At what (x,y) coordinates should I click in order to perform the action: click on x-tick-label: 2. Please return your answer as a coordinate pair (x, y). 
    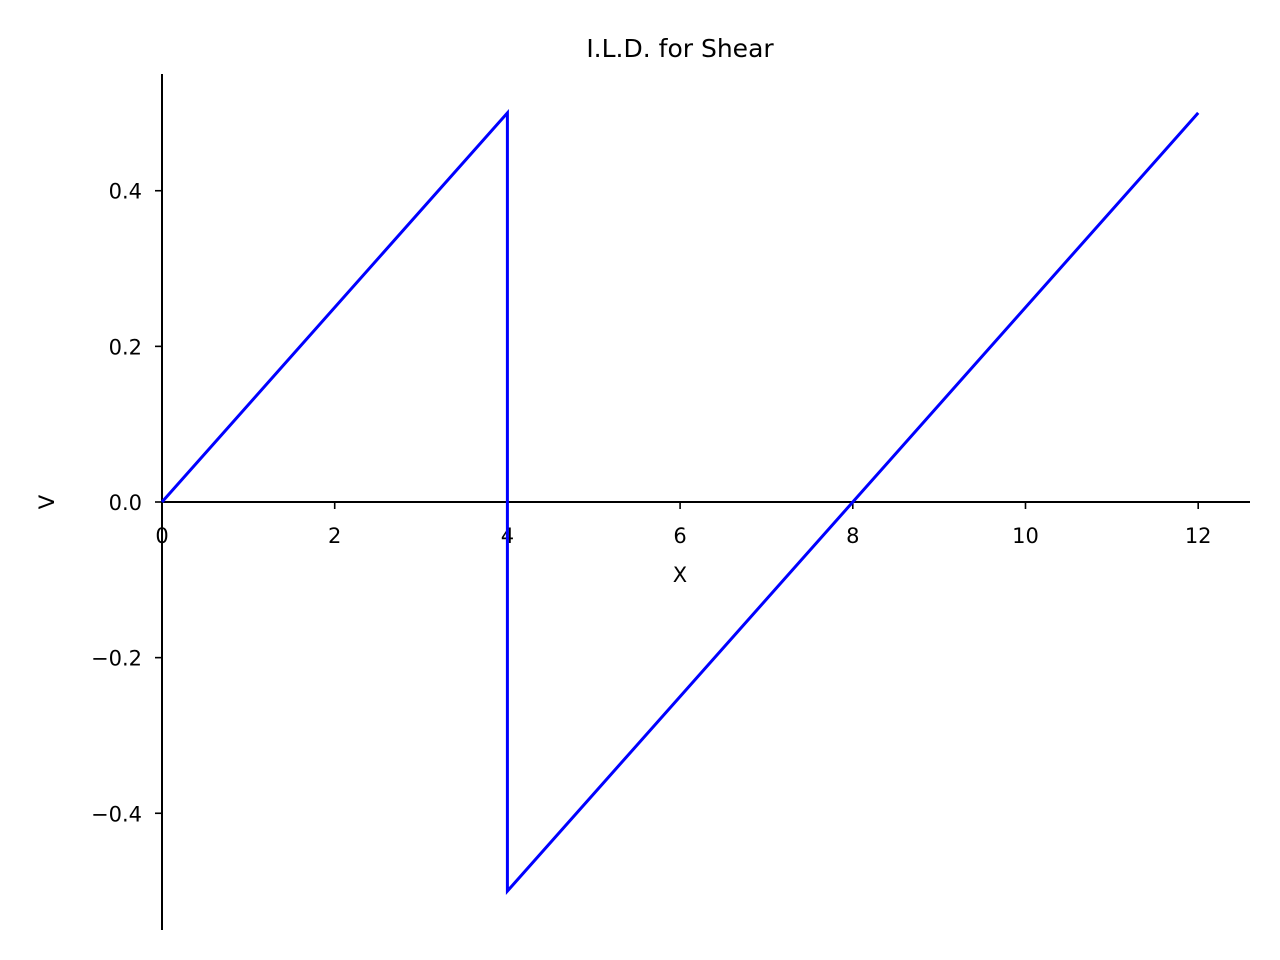
    Looking at the image, I should click on (334, 536).